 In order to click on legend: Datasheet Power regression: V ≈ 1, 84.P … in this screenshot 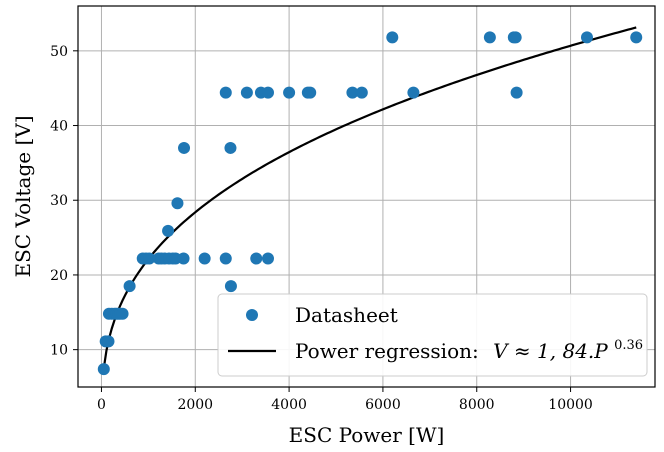, I will do `click(432, 335)`.